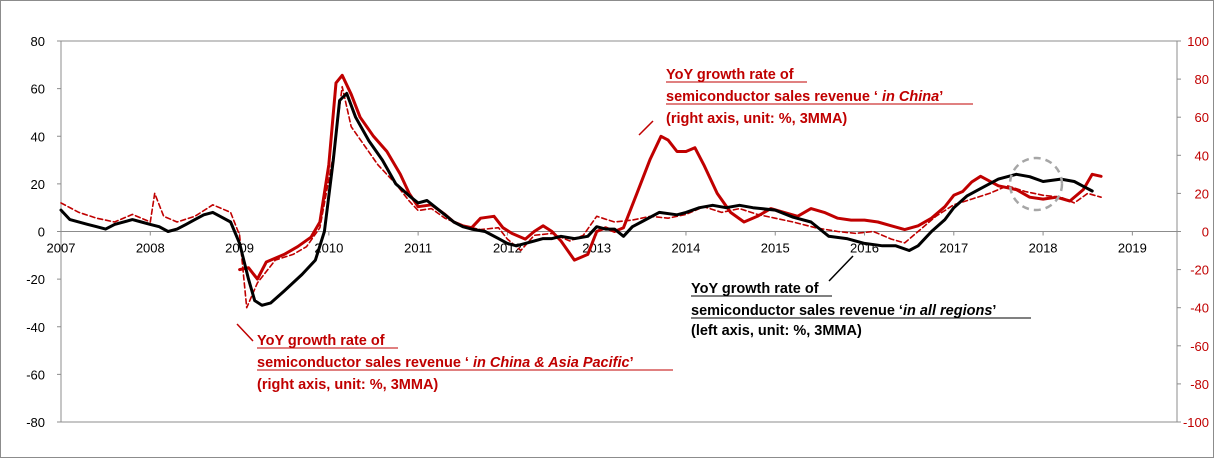  What do you see at coordinates (1202, 79) in the screenshot?
I see `right-tick-label: 80` at bounding box center [1202, 79].